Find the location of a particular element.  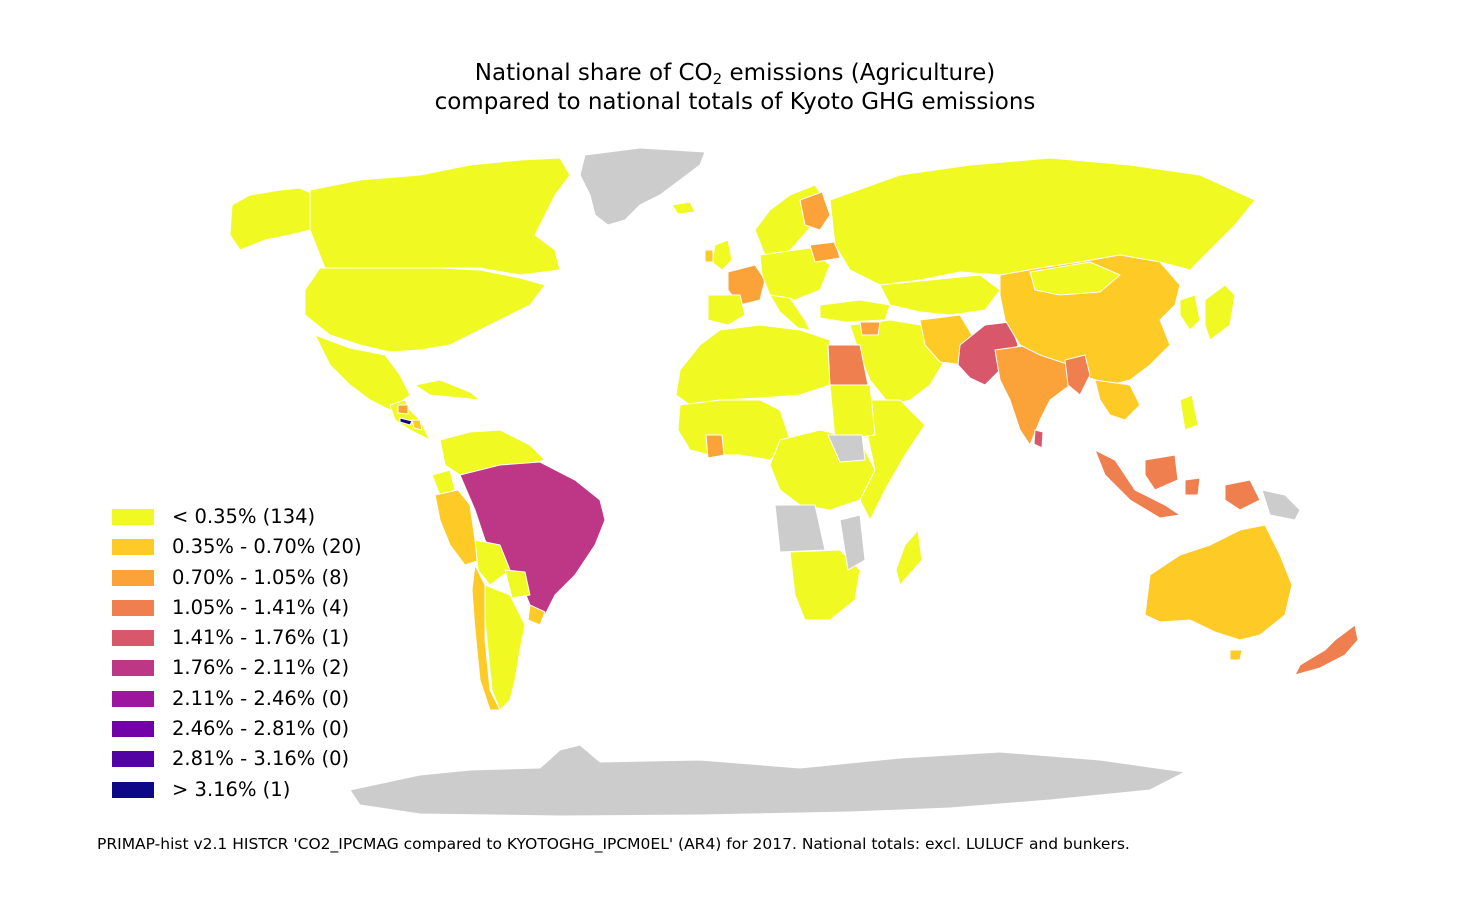

legend-label: < 0.35% (134) is located at coordinates (244, 516).